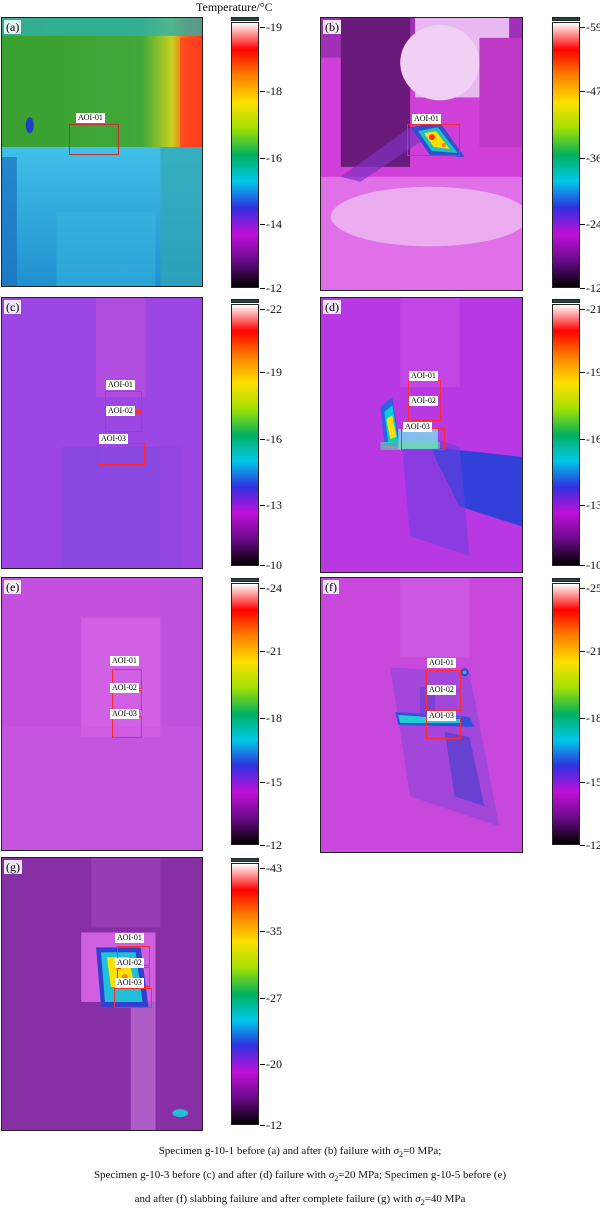 This screenshot has height=1214, width=600. Describe the element at coordinates (331, 587) in the screenshot. I see `panel-label-f: (f)` at that location.